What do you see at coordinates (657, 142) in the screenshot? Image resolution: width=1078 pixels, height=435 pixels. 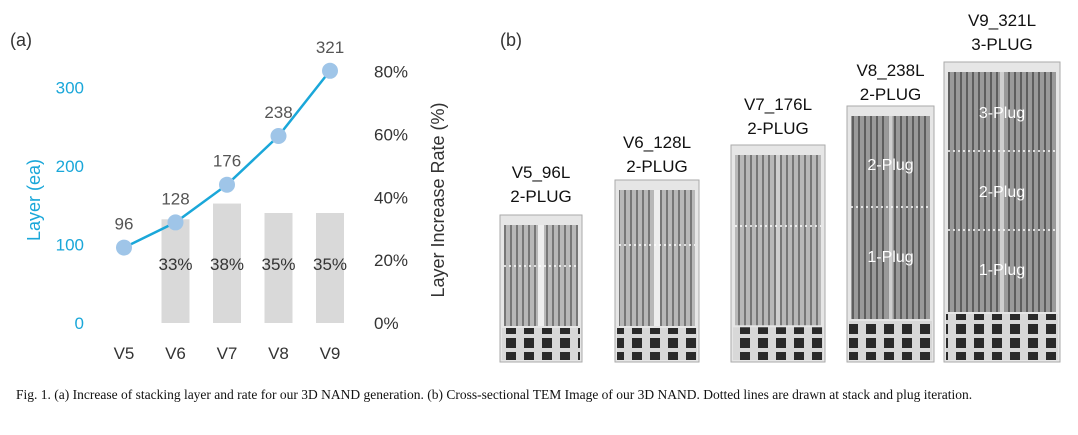 I see `tem-title-generation: V6_128L` at bounding box center [657, 142].